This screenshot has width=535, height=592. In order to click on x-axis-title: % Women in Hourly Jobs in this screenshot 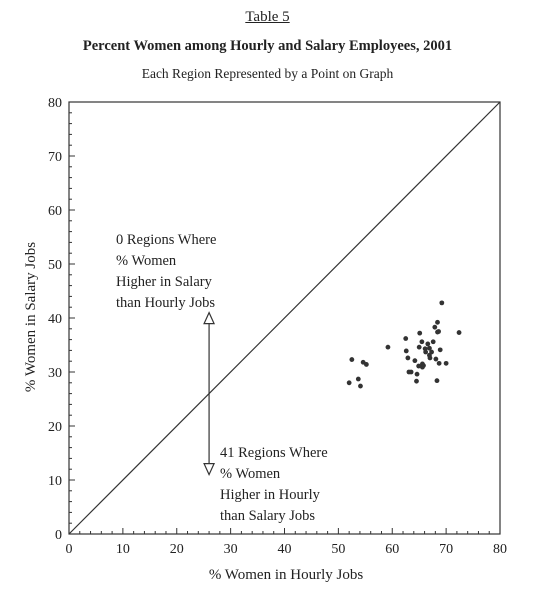, I will do `click(286, 575)`.